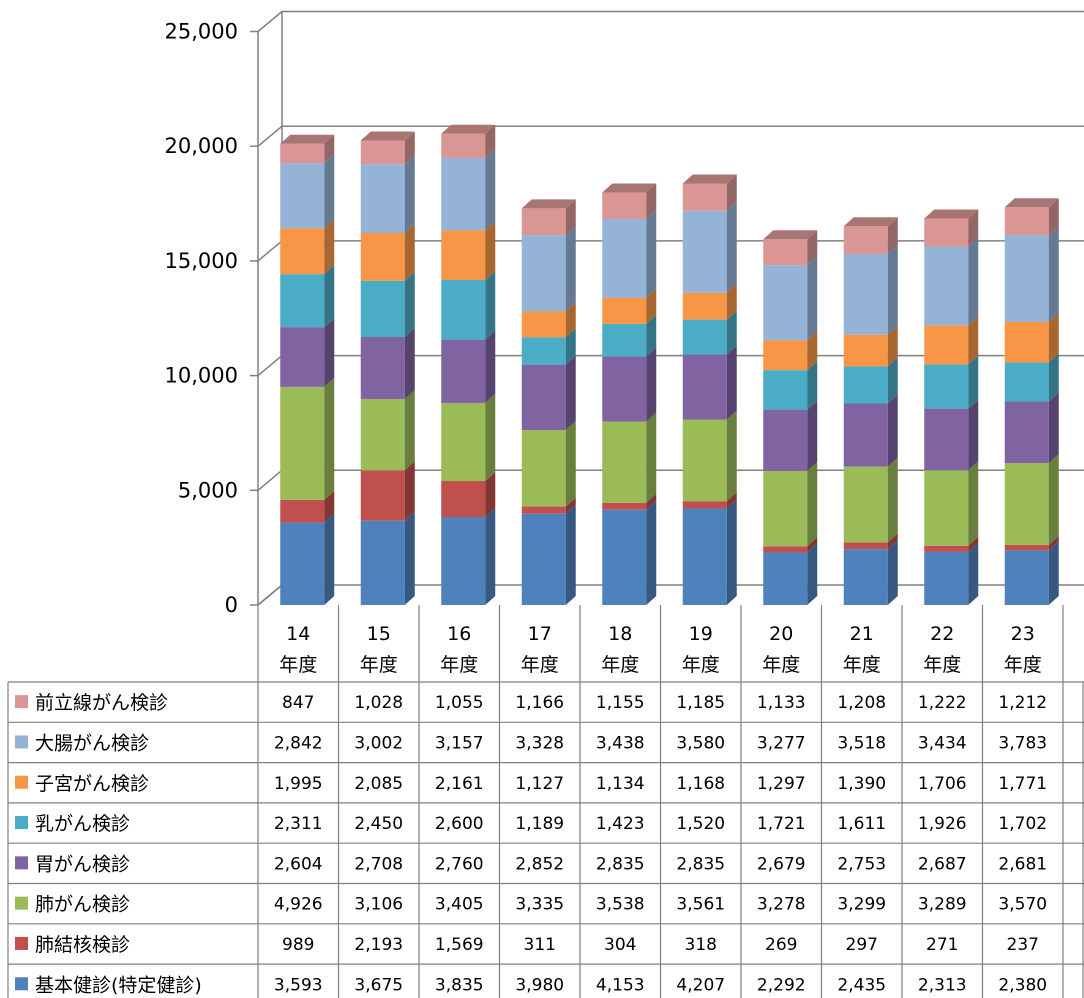 Image resolution: width=1084 pixels, height=998 pixels. Describe the element at coordinates (378, 703) in the screenshot. I see `data-cell: 1,028` at that location.